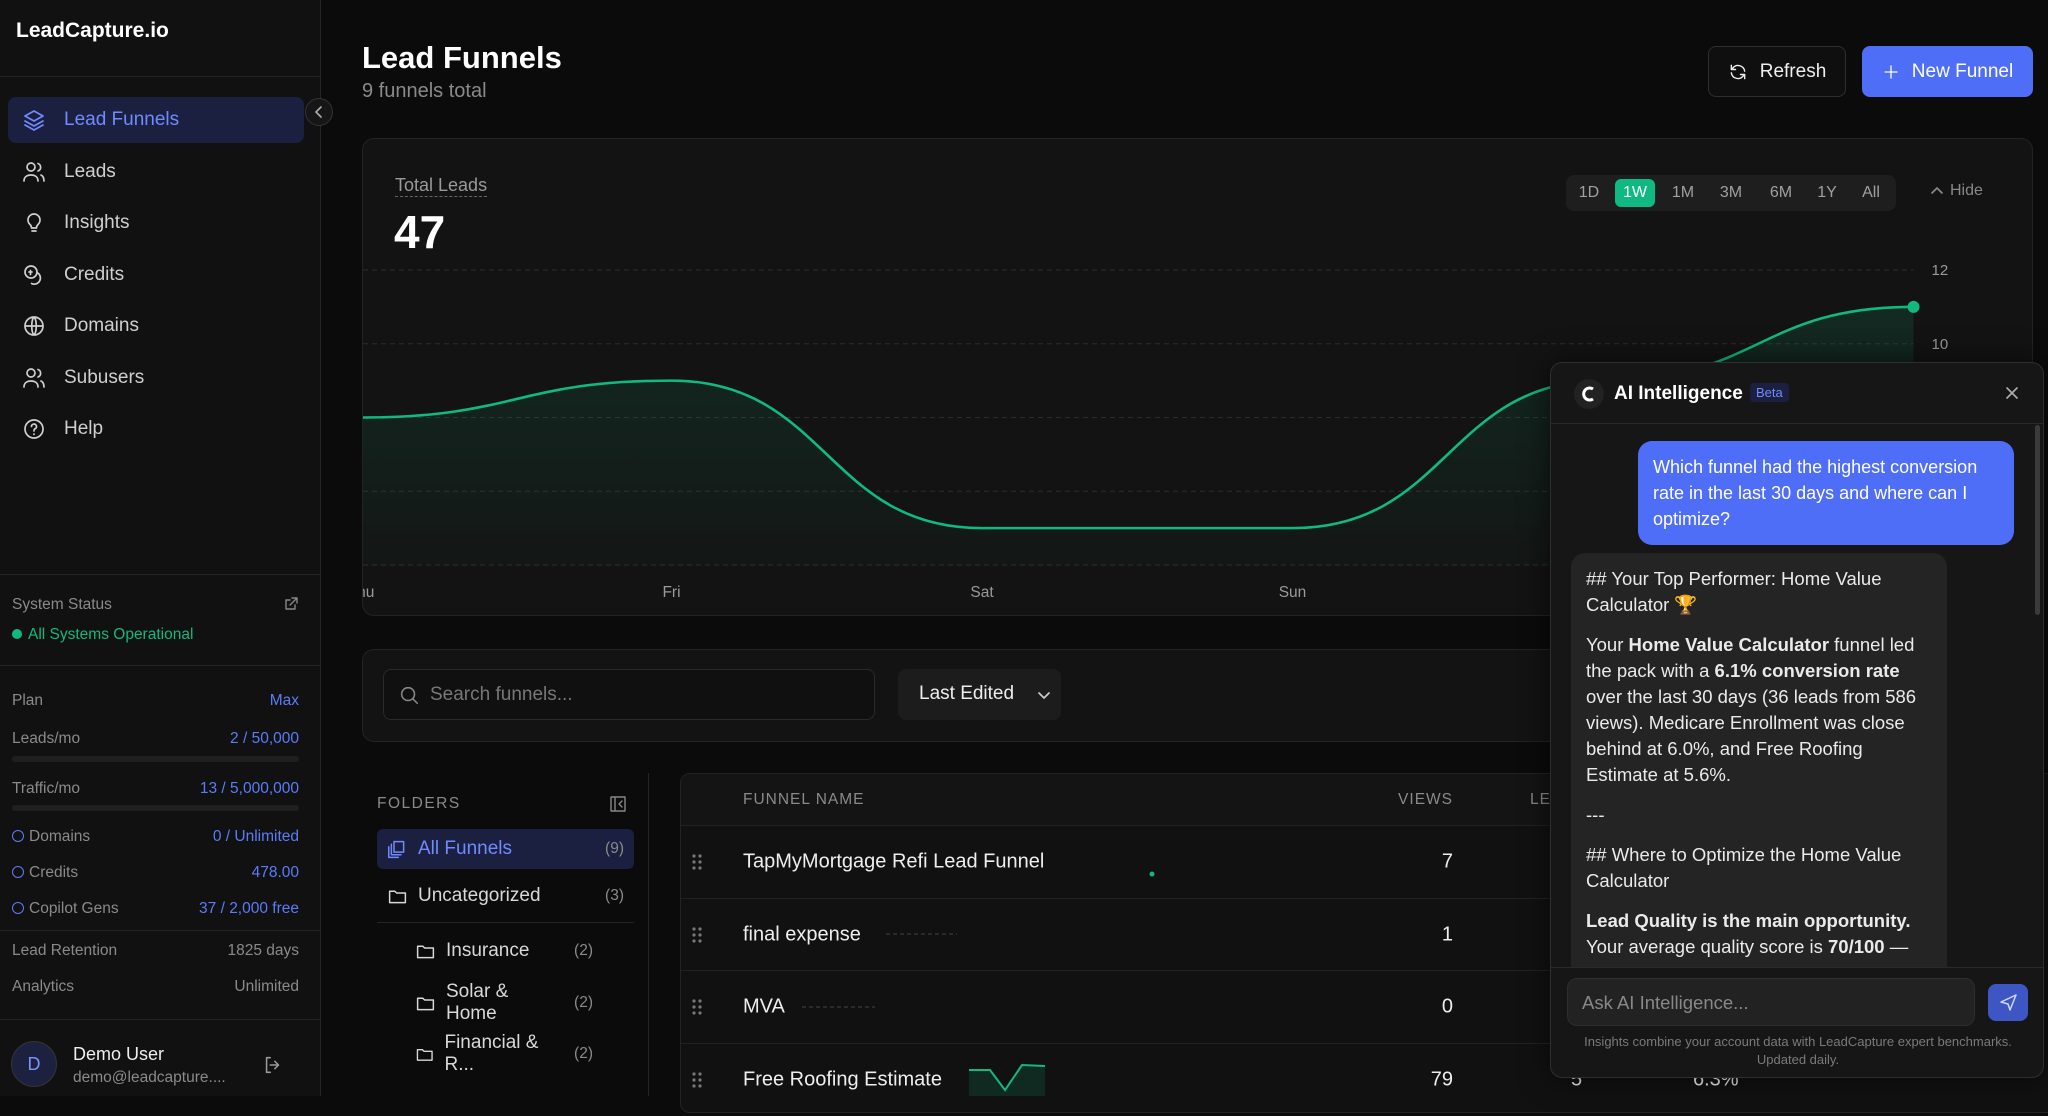  I want to click on nav-item: Help, so click(156, 429).